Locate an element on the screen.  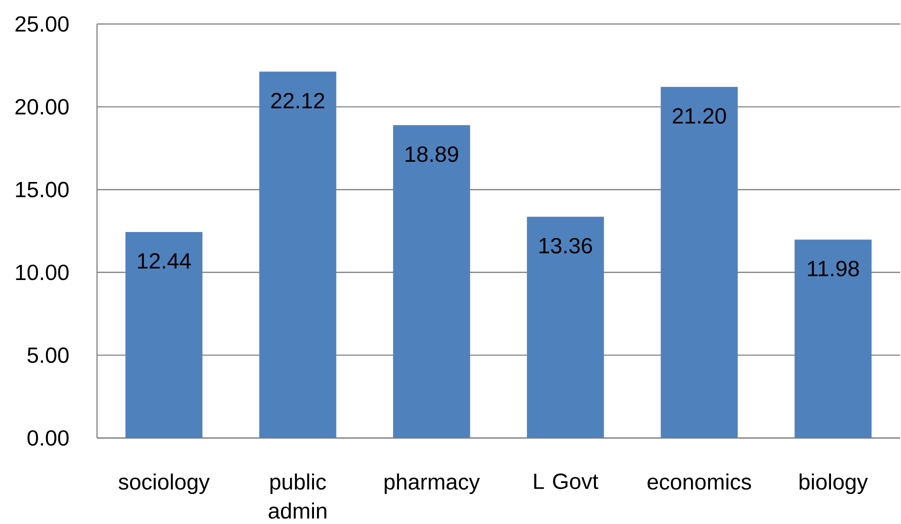
data-label: 11.98 is located at coordinates (833, 268).